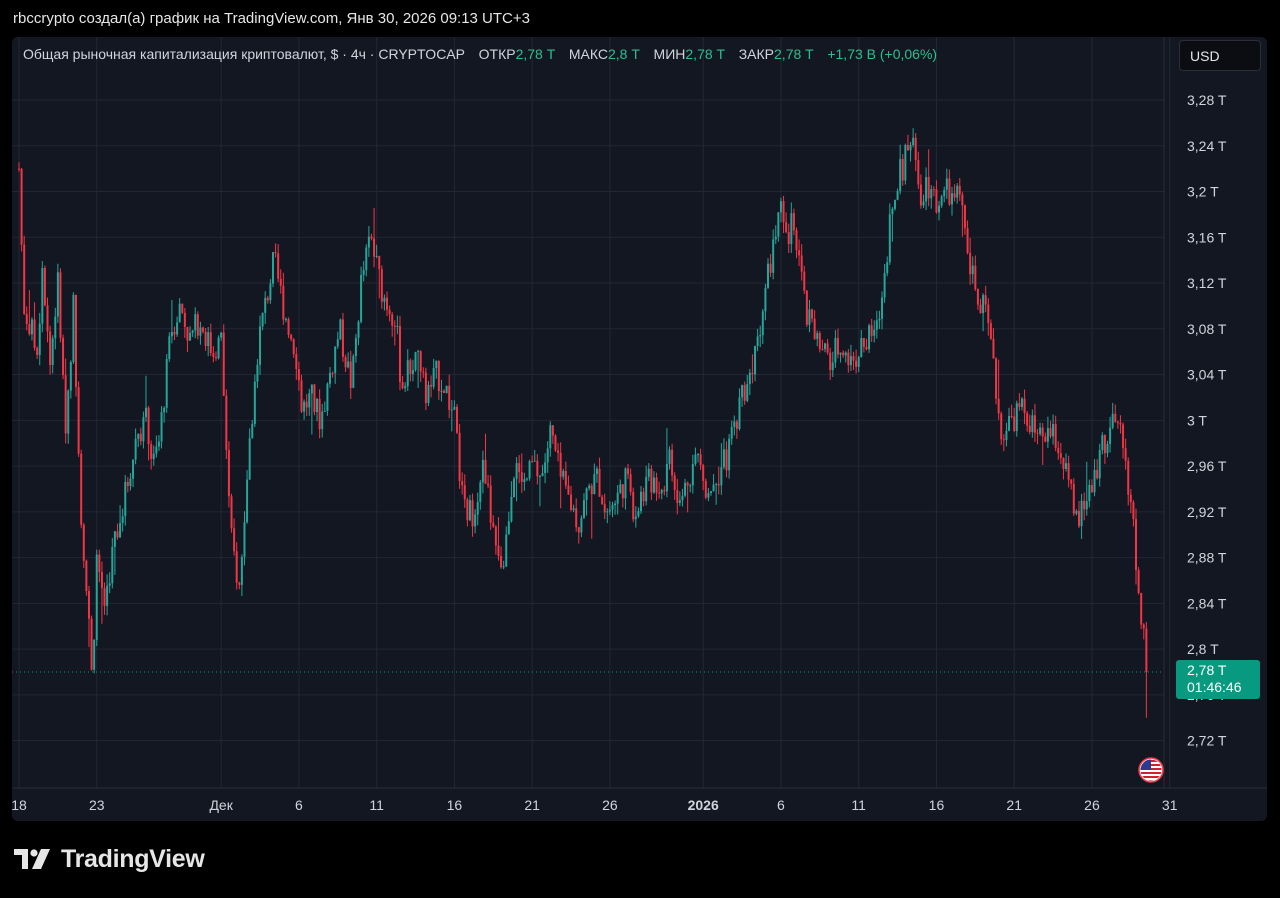 This screenshot has height=898, width=1280. Describe the element at coordinates (1207, 100) in the screenshot. I see `y-tick-label: 3,28 T` at that location.